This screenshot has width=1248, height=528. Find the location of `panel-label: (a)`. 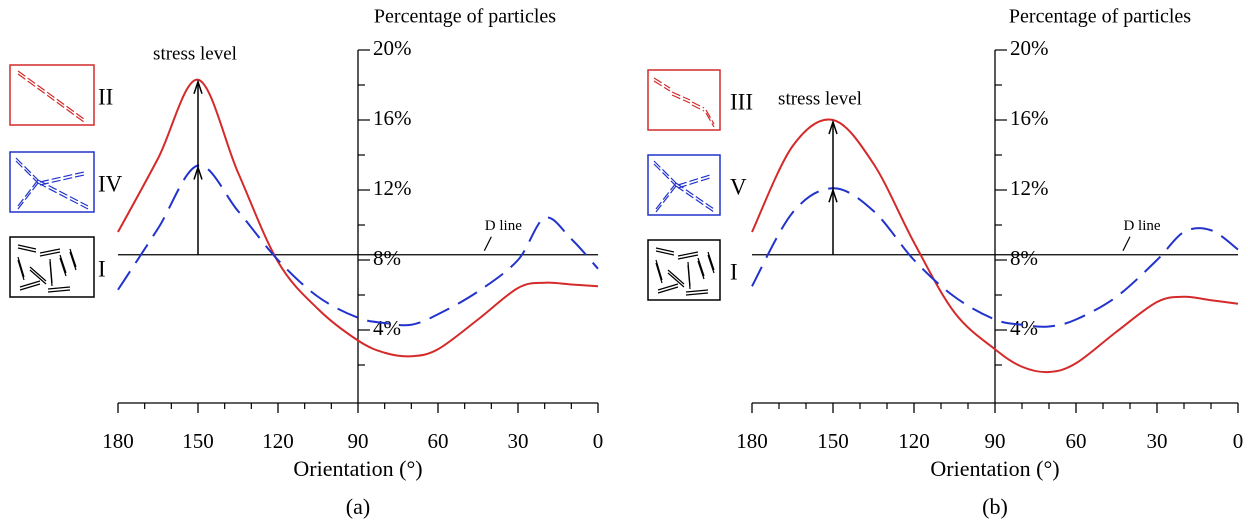

panel-label: (a) is located at coordinates (358, 506).